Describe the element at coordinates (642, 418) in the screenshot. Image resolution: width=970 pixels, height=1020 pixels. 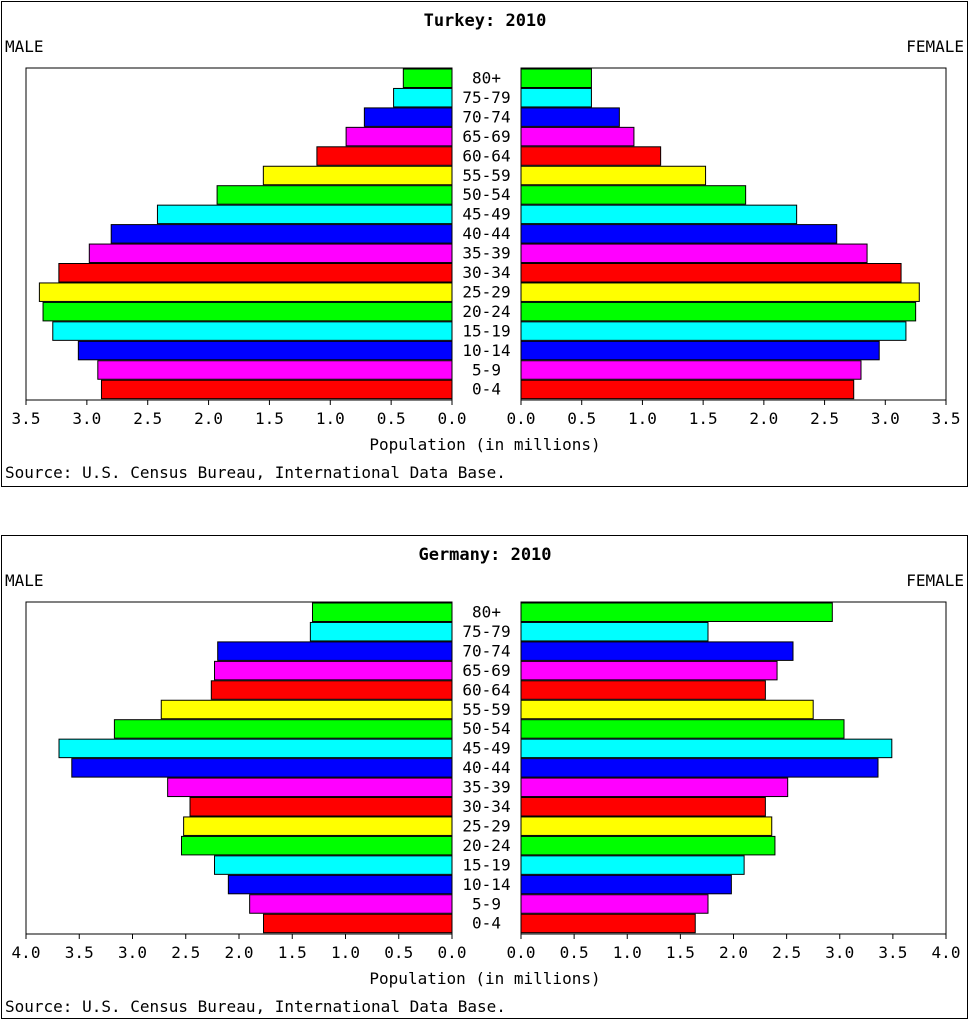
I see `female-tick-label: 1.0` at that location.